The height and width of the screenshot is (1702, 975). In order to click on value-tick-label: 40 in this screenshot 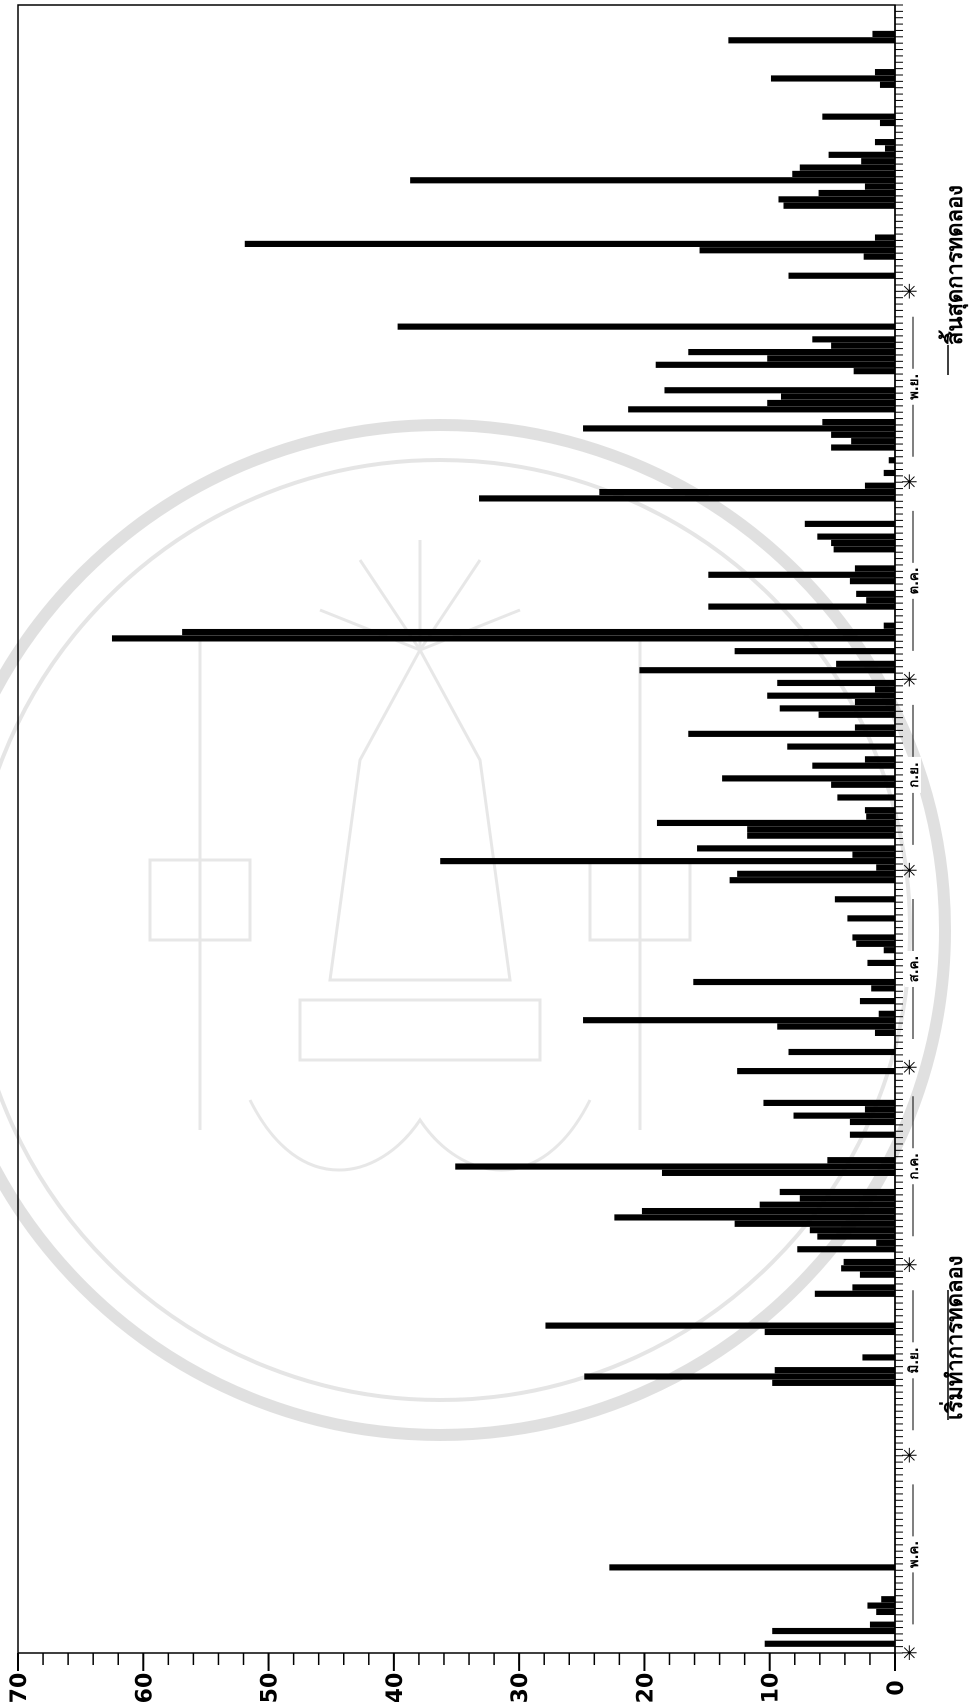, I will do `click(395, 1687)`.